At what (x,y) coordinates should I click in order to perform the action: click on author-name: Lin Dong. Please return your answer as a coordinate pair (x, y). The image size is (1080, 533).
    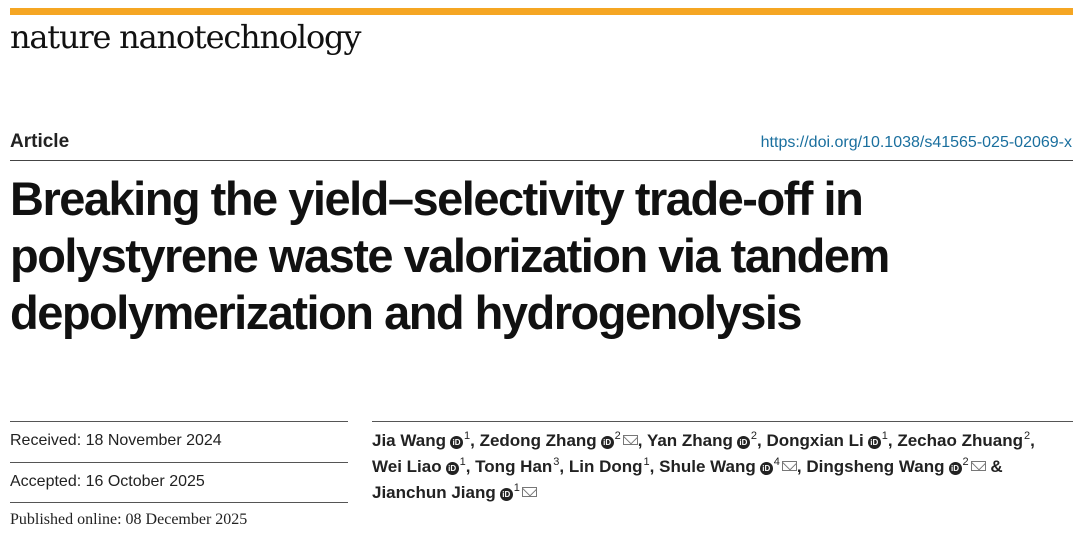
    Looking at the image, I should click on (605, 466).